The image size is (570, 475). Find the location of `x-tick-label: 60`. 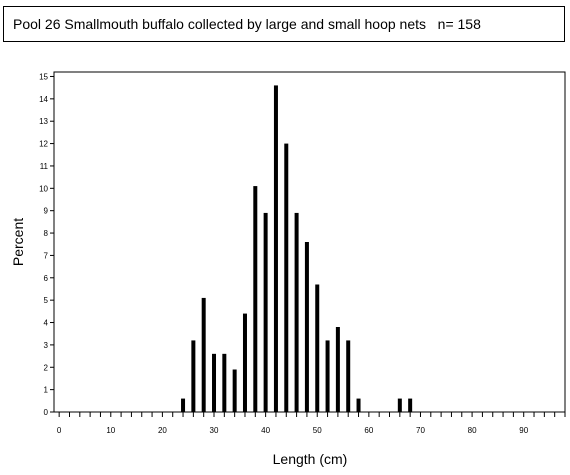

x-tick-label: 60 is located at coordinates (368, 430).